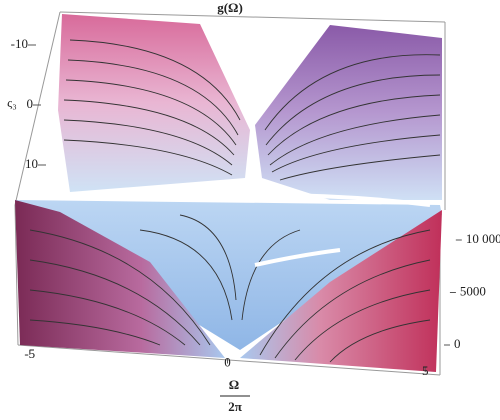  Describe the element at coordinates (30, 103) in the screenshot. I see `y-tick-label: 0` at that location.